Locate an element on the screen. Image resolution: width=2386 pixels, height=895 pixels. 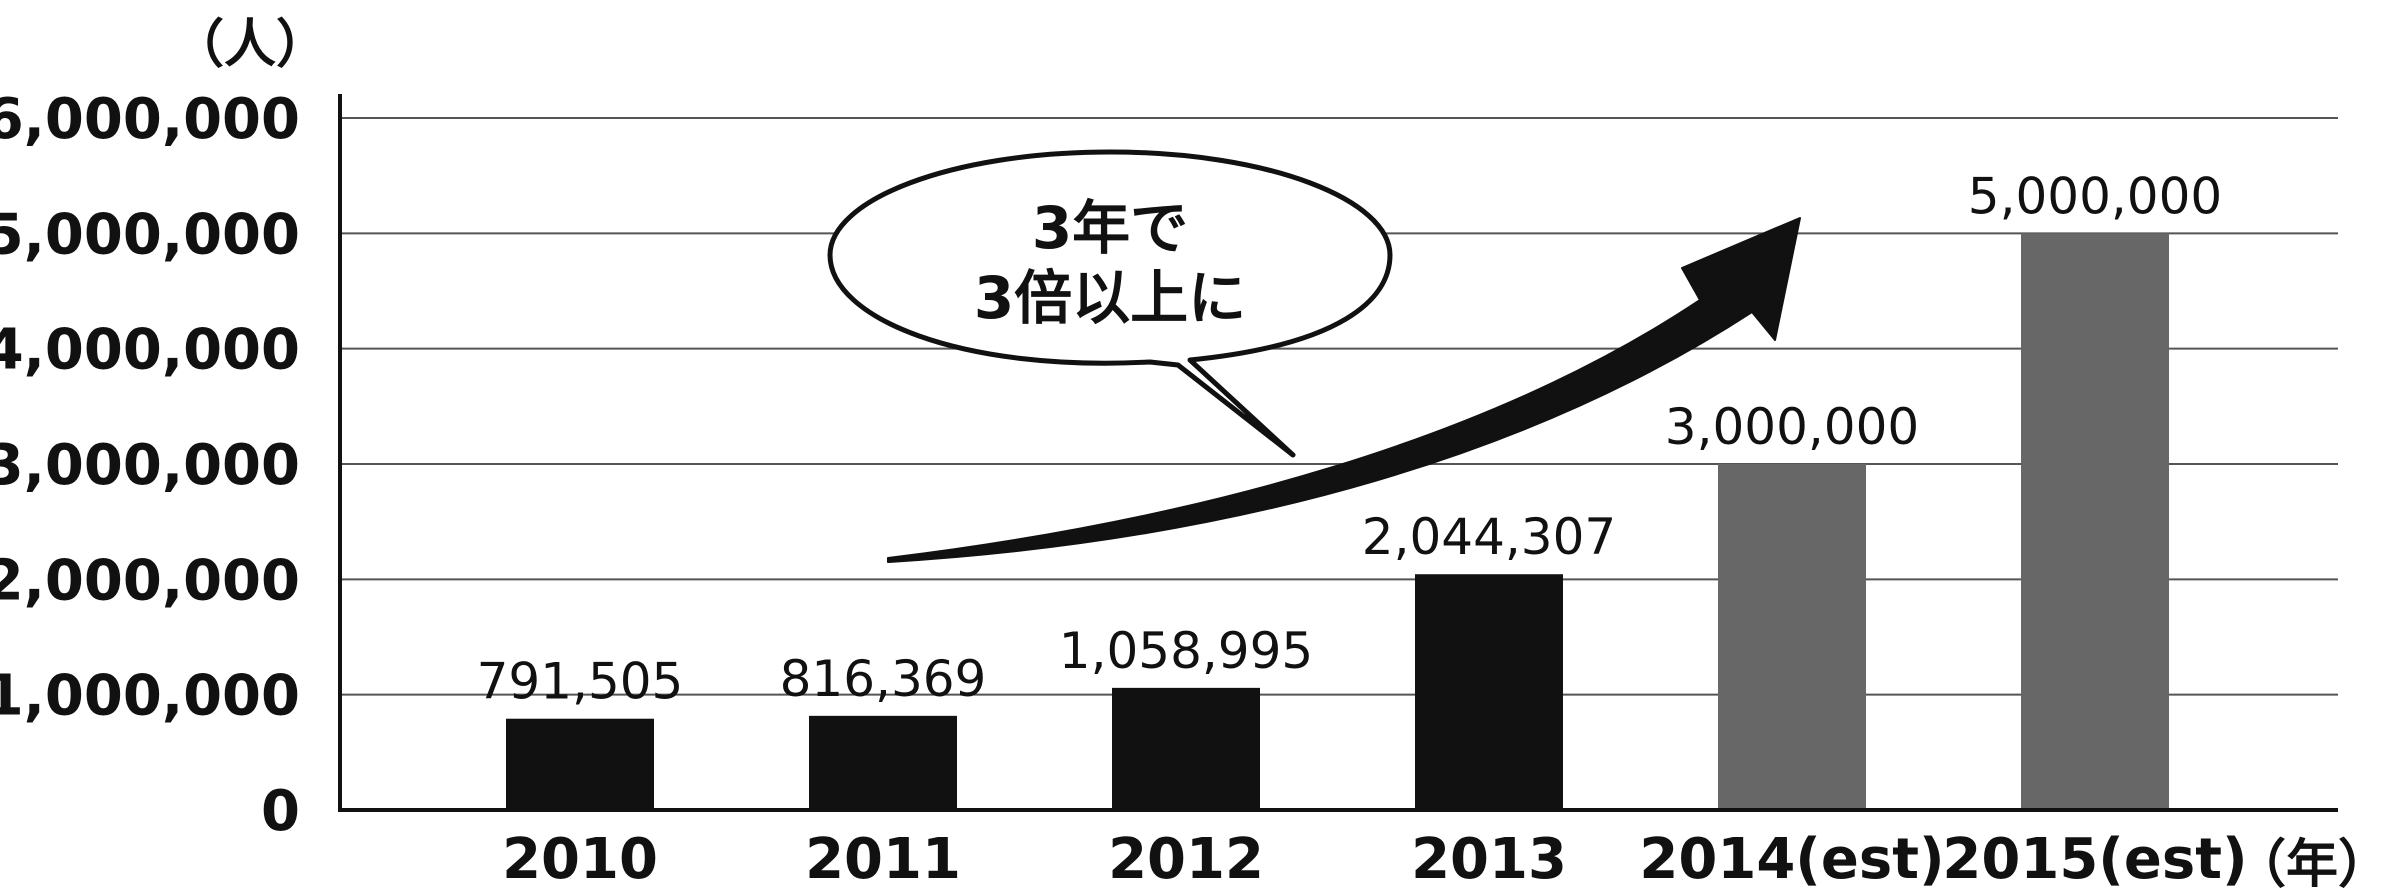
speech-bubble: 3年で 3倍以上に is located at coordinates (1110, 303).